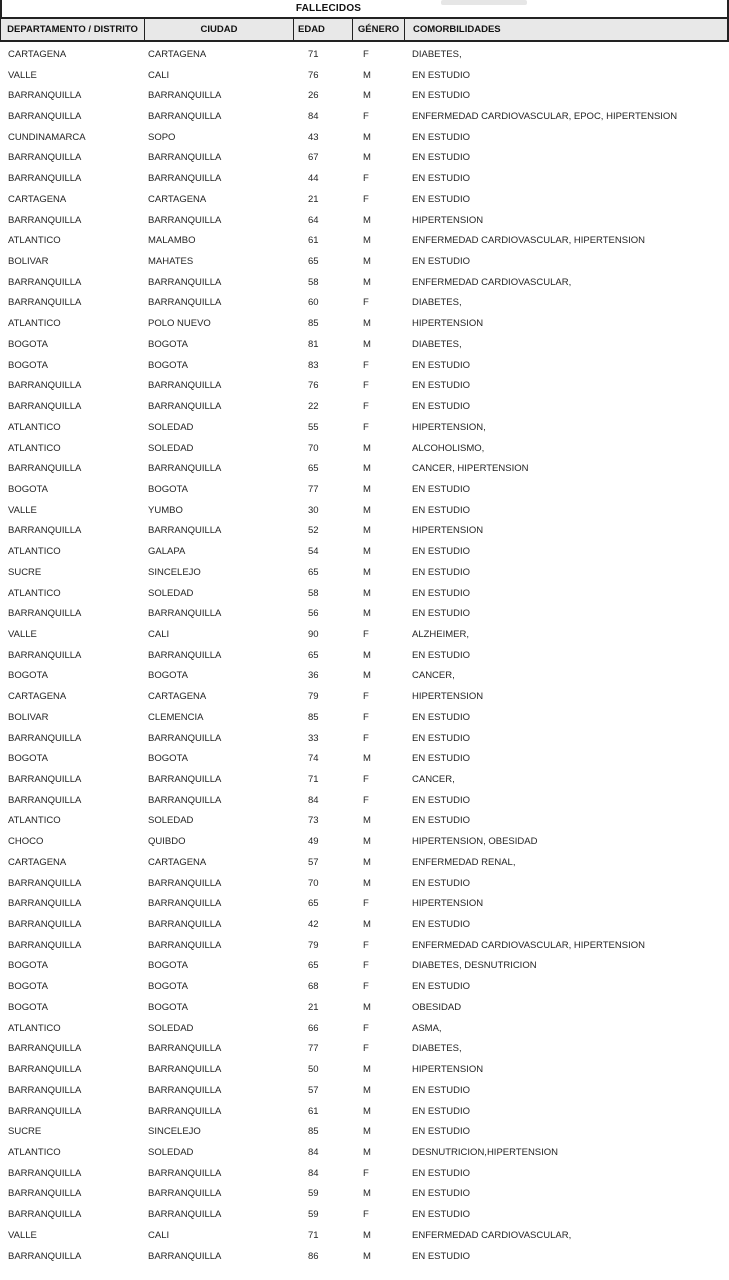 The width and height of the screenshot is (729, 1280). What do you see at coordinates (313, 883) in the screenshot?
I see `age-cell: 70` at bounding box center [313, 883].